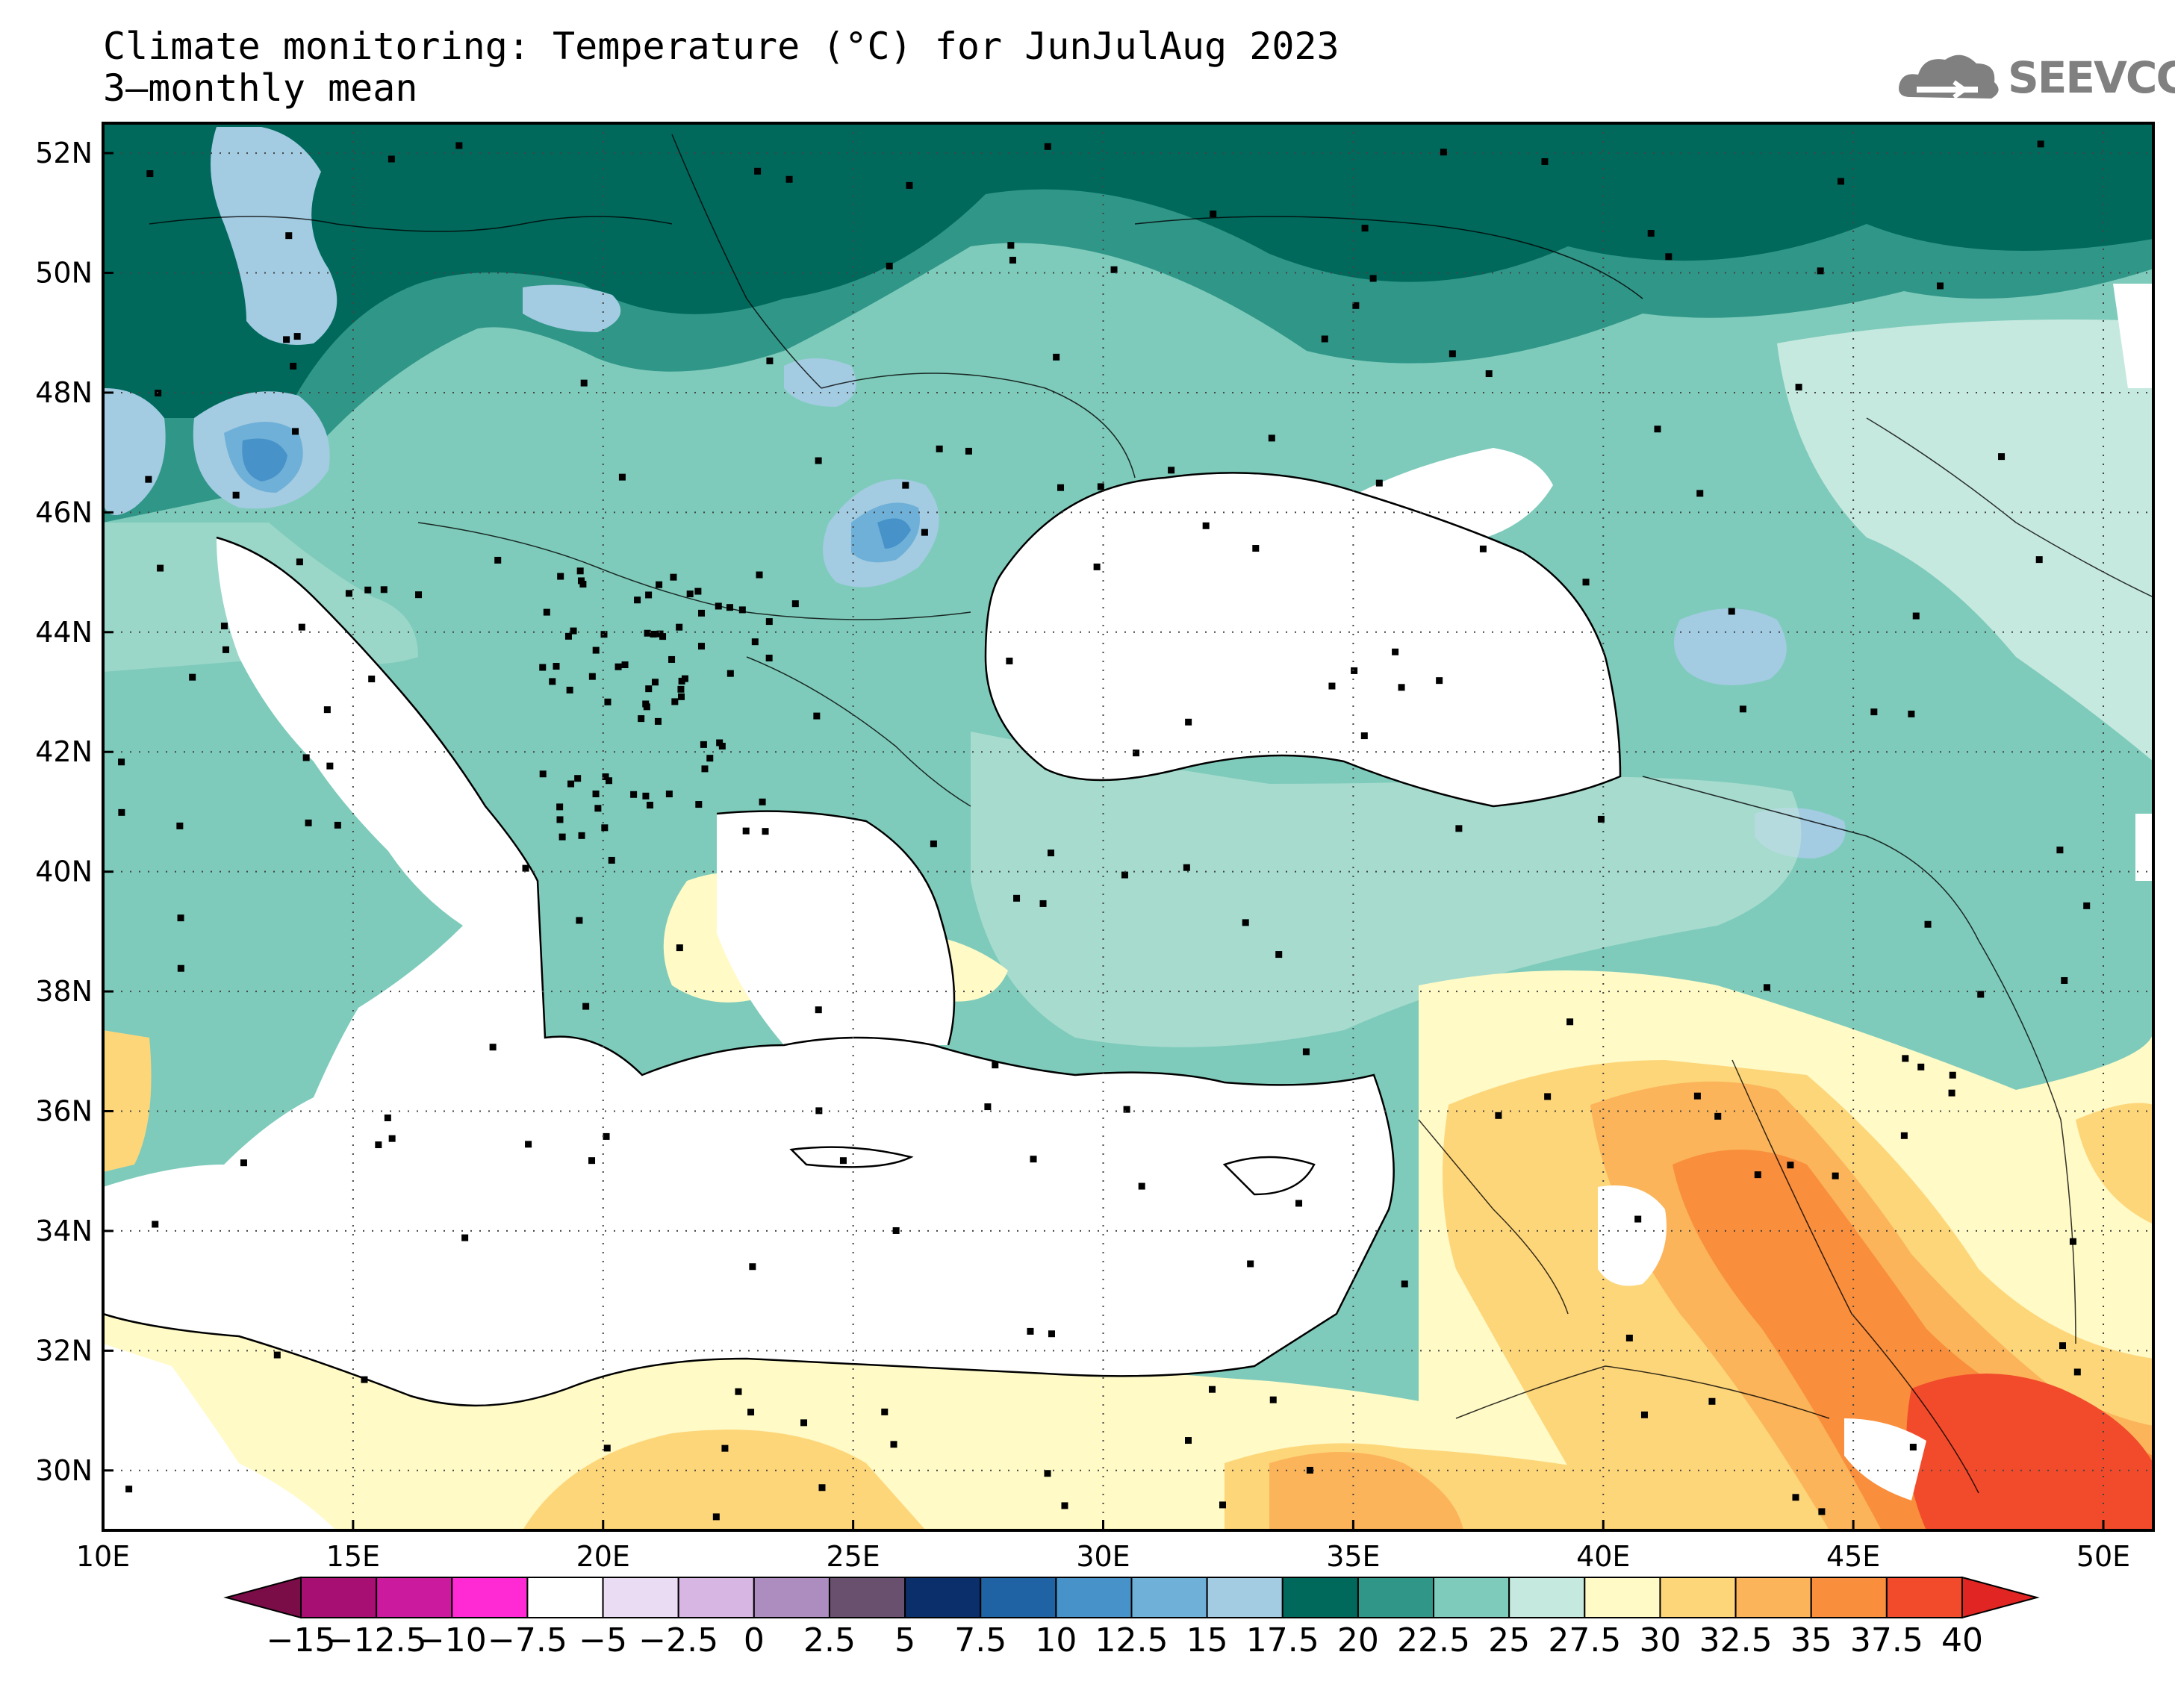 The image size is (2175, 1708). I want to click on lon-tick-label: 45E, so click(1853, 1556).